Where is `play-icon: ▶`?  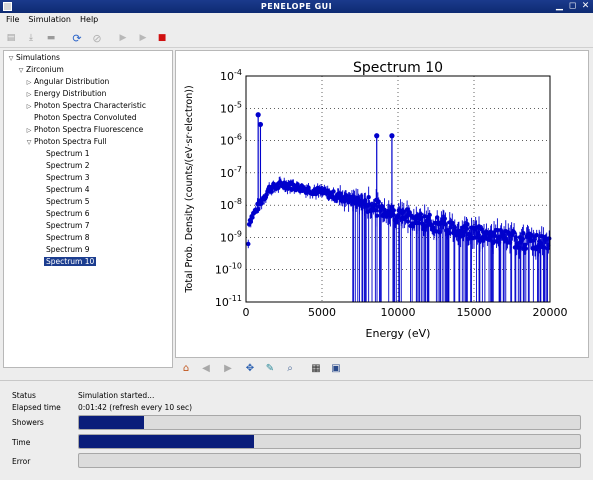 play-icon: ▶ is located at coordinates (123, 38).